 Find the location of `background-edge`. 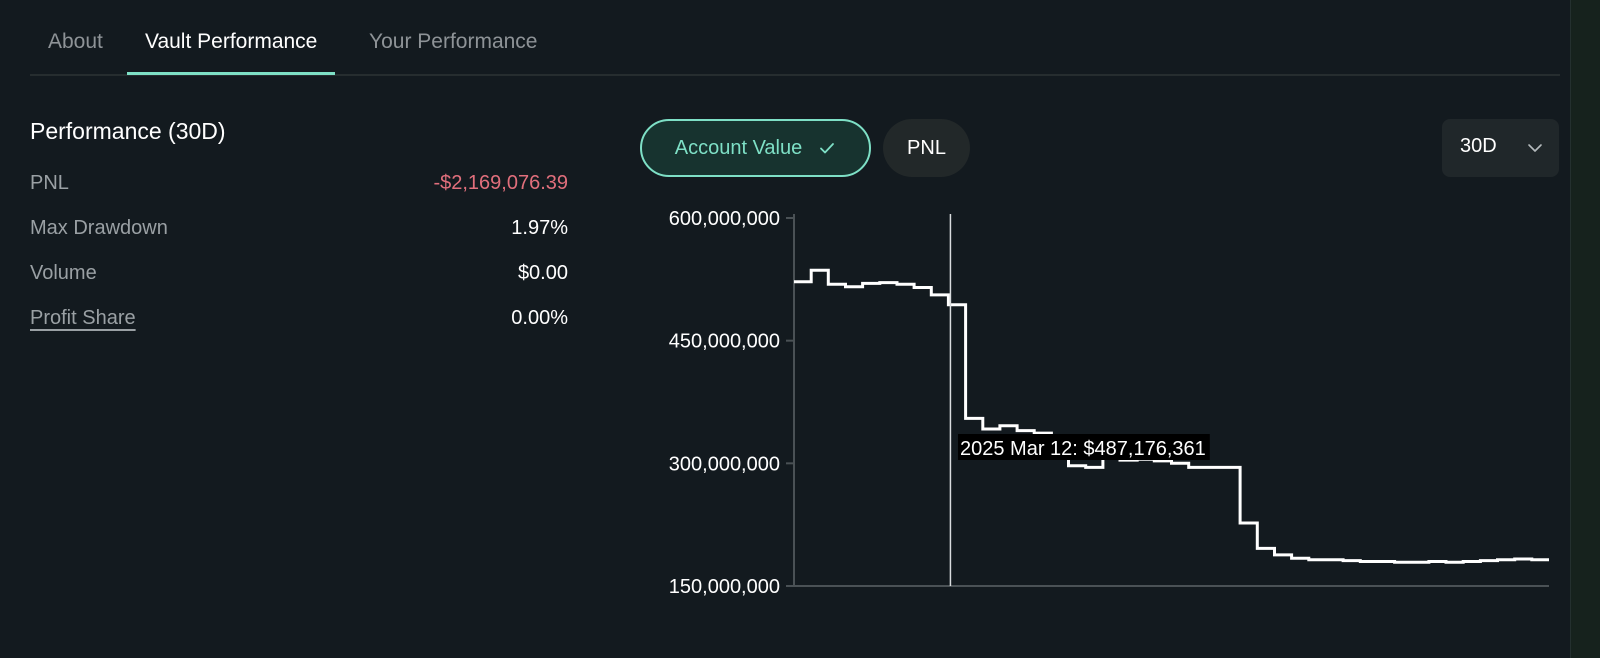

background-edge is located at coordinates (1585, 329).